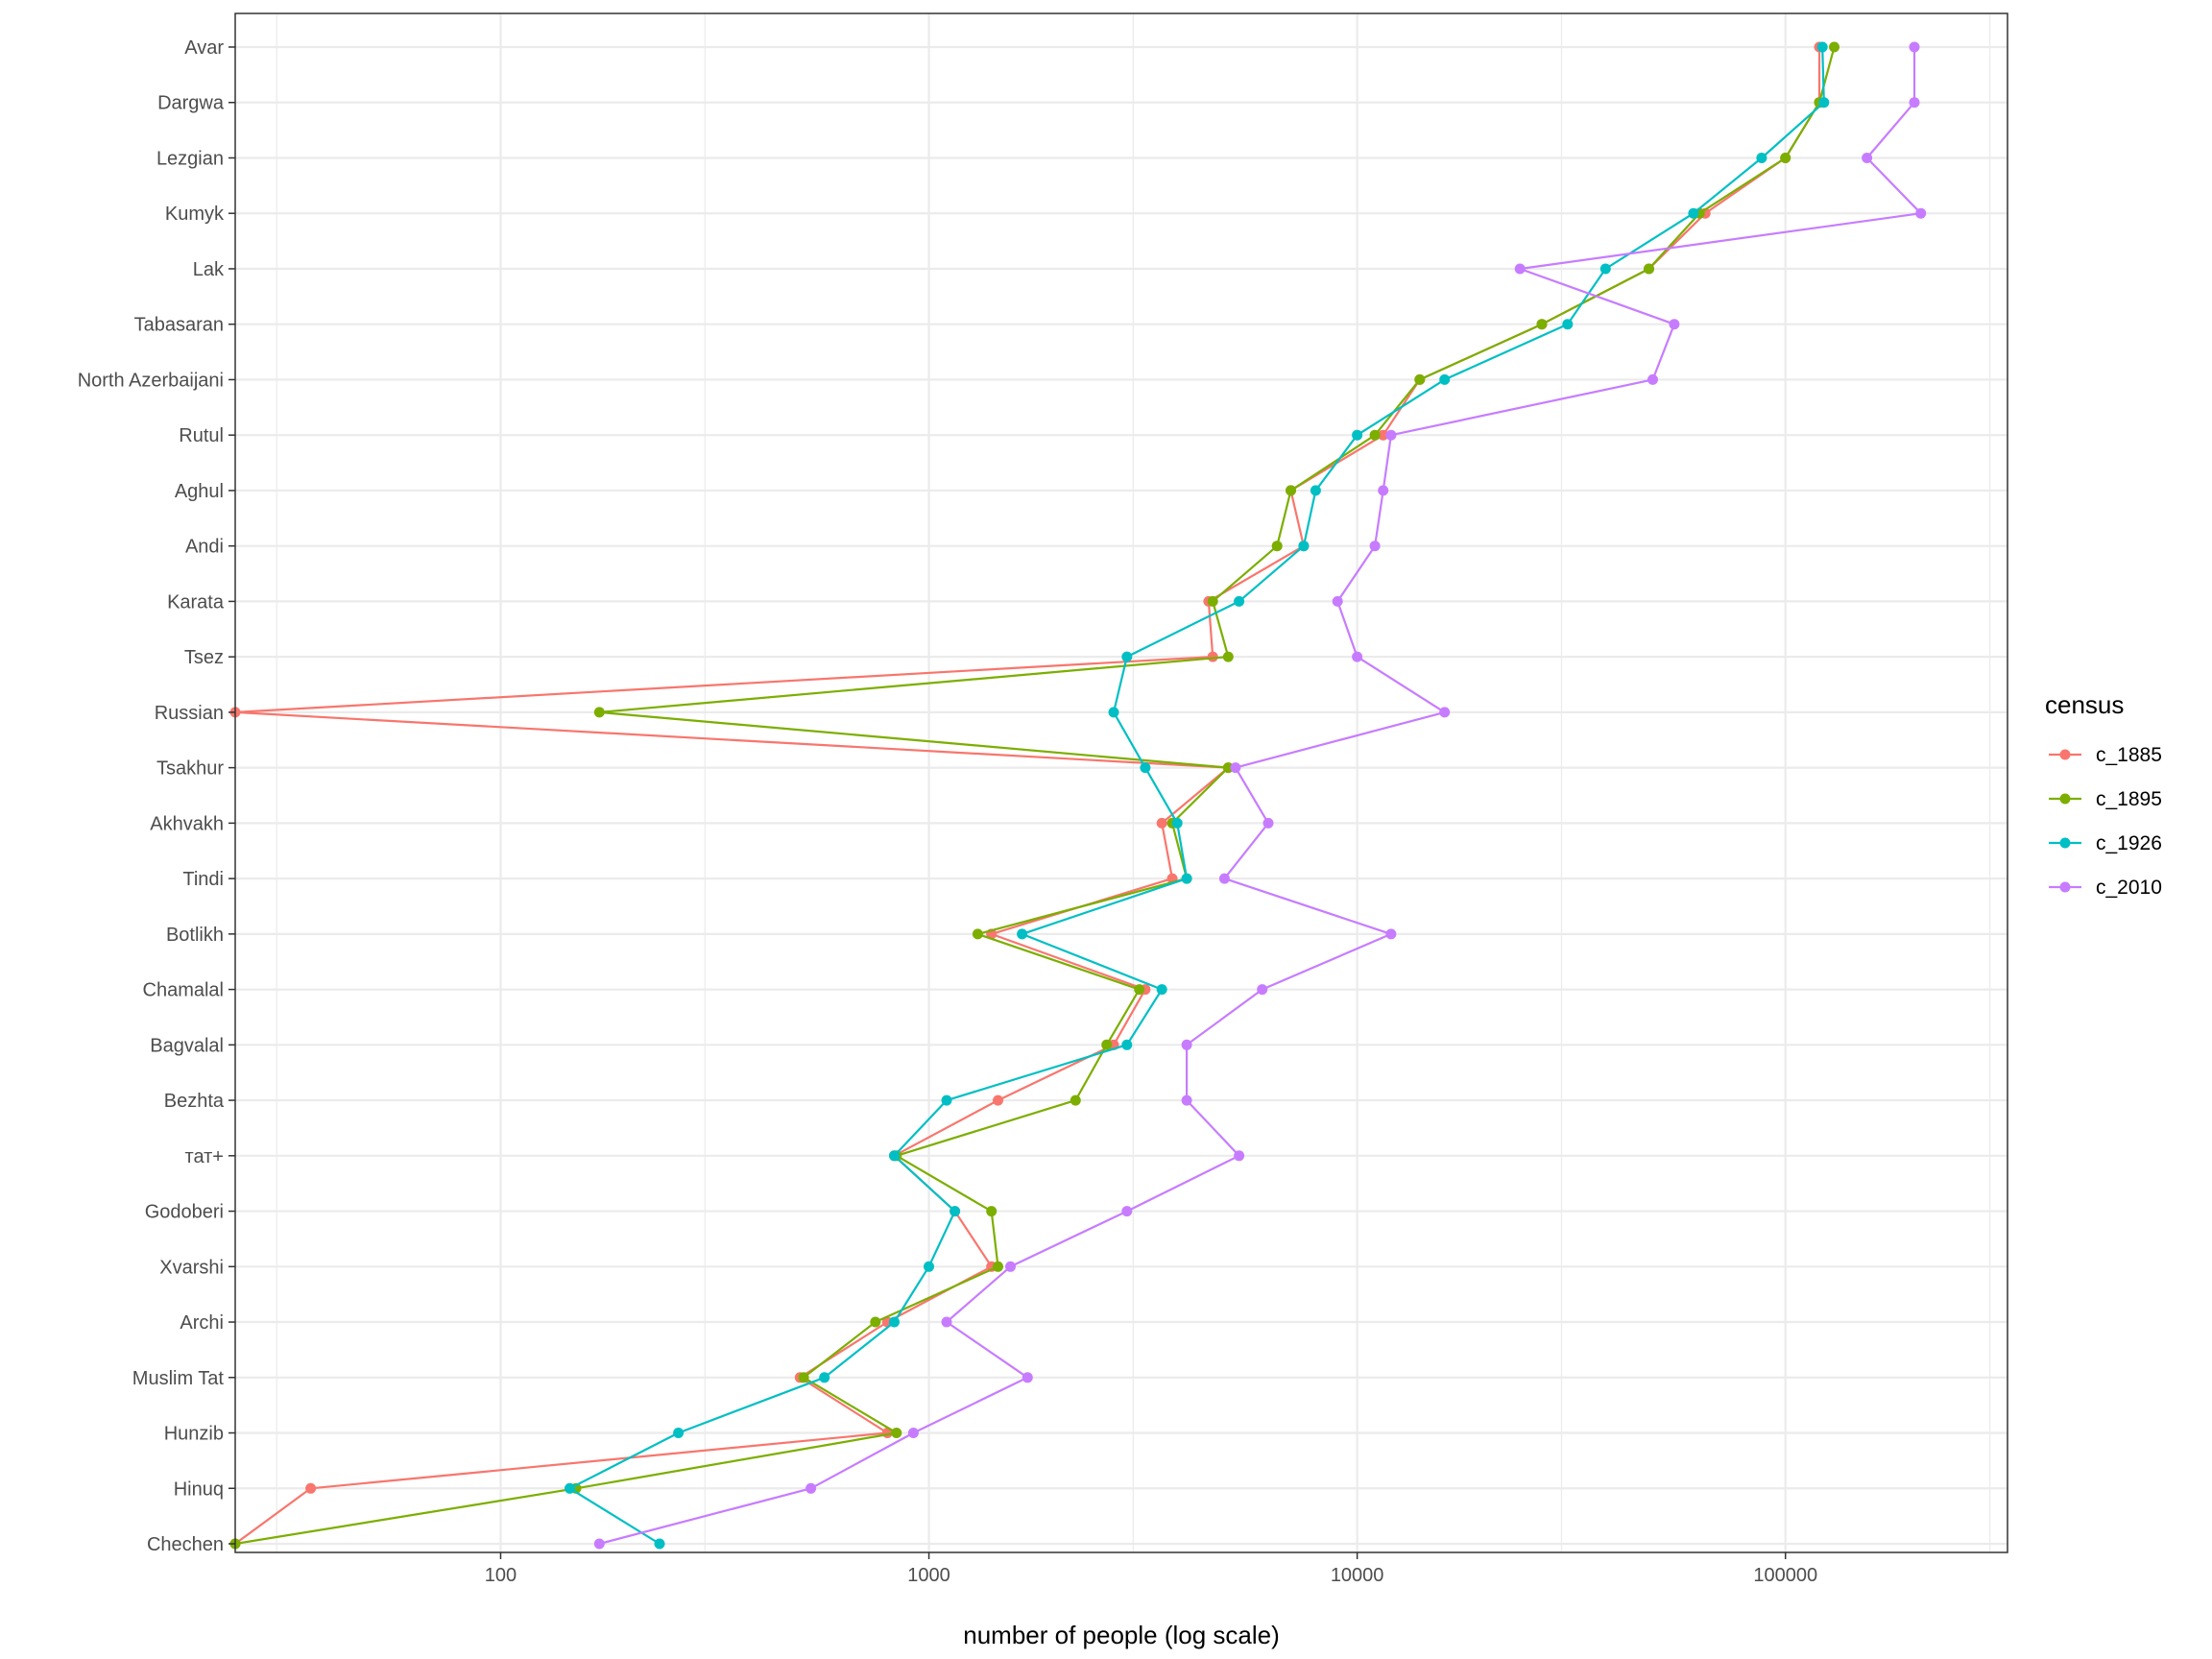 This screenshot has width=2212, height=1659. I want to click on y-tick-label: Godoberi, so click(185, 1212).